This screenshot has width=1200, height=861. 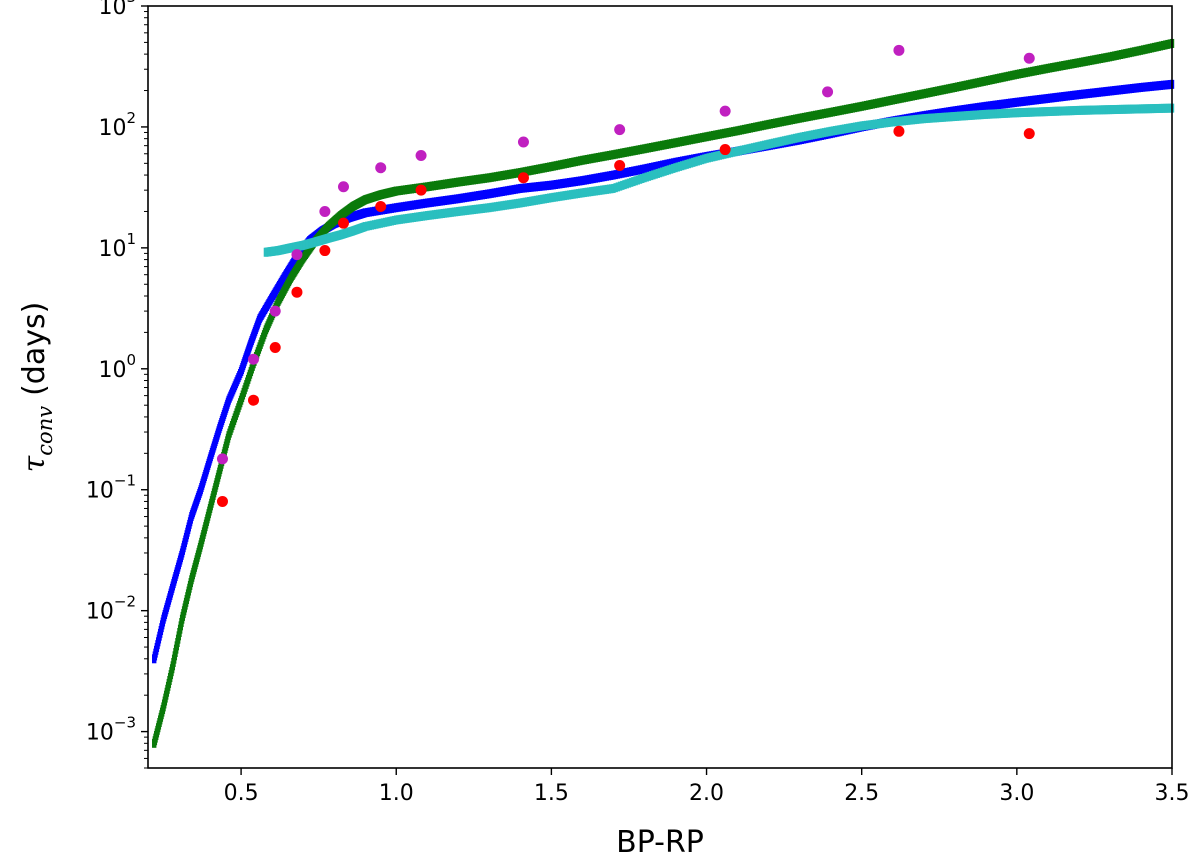 What do you see at coordinates (1029, 134) in the screenshot?
I see `series-4-point` at bounding box center [1029, 134].